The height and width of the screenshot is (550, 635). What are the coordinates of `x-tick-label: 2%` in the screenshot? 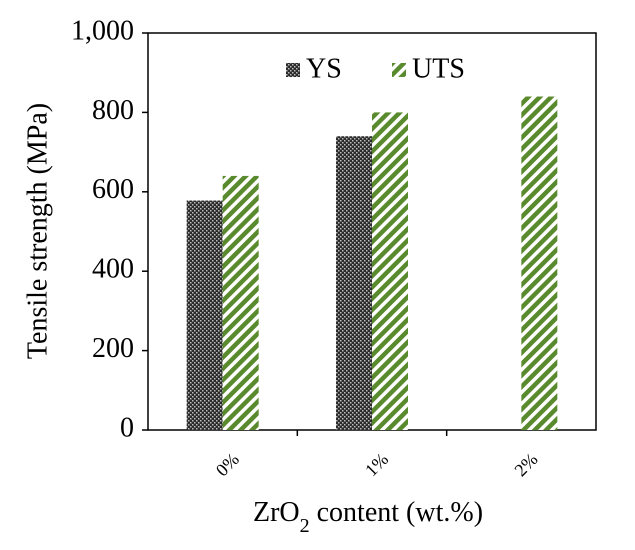 It's located at (525, 464).